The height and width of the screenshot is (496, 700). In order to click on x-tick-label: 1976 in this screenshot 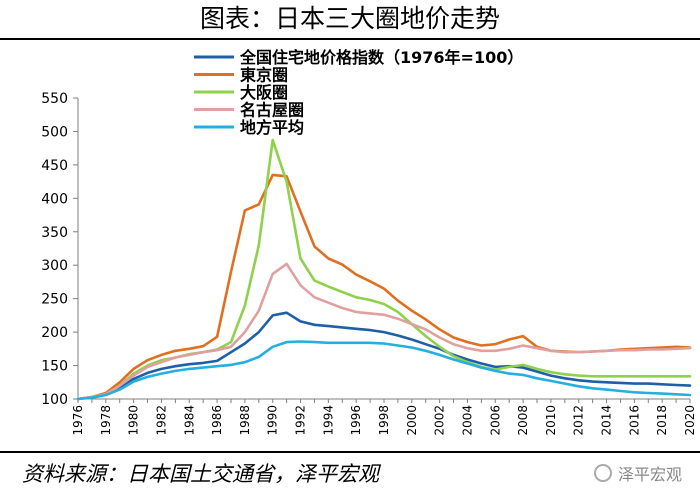, I will do `click(78, 420)`.